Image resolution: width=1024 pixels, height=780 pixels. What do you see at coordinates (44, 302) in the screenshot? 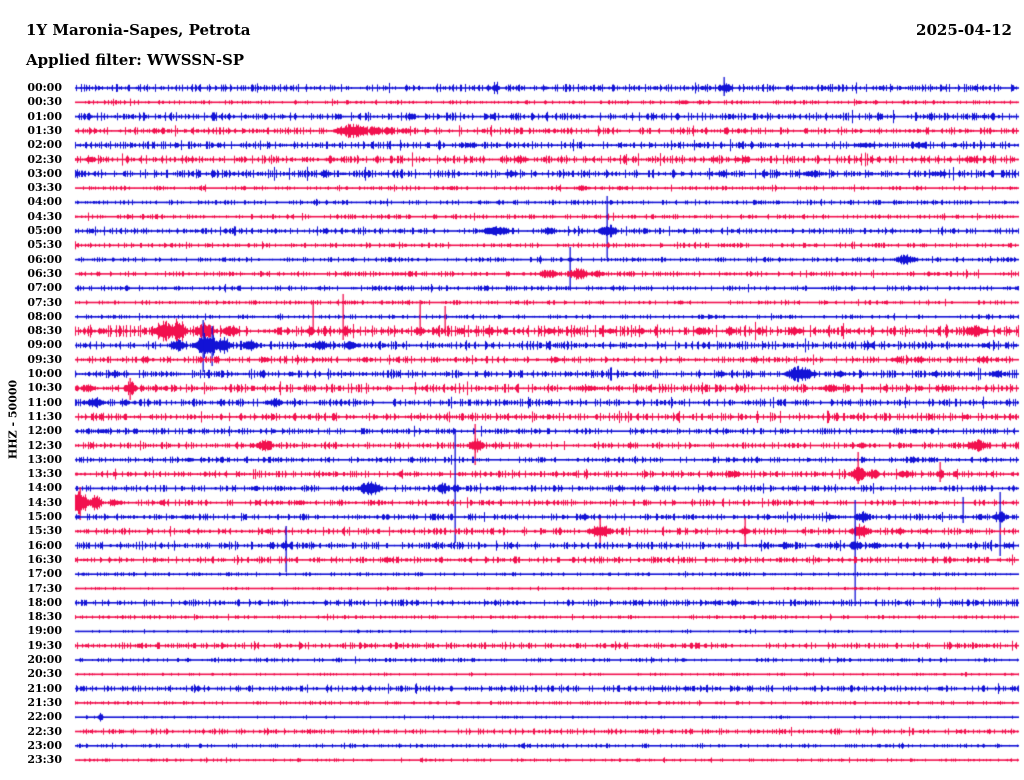
I see `time-label: 07:30` at bounding box center [44, 302].